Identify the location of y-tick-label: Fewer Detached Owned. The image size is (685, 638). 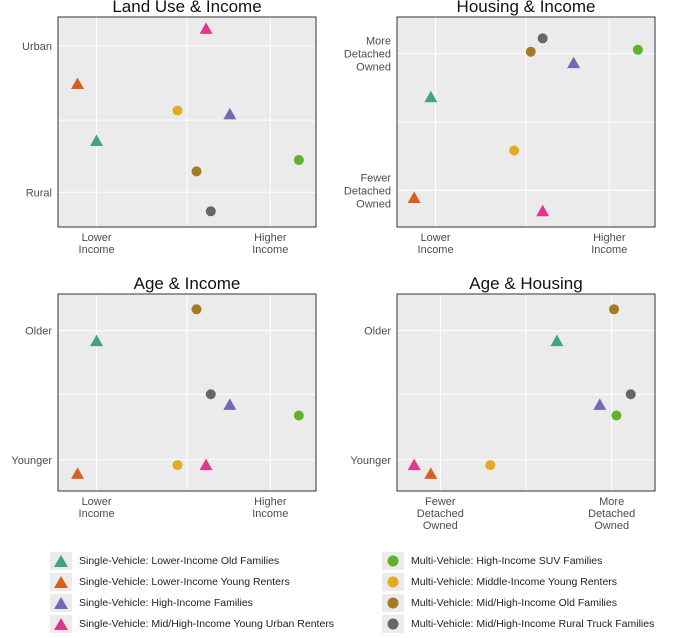
(367, 191).